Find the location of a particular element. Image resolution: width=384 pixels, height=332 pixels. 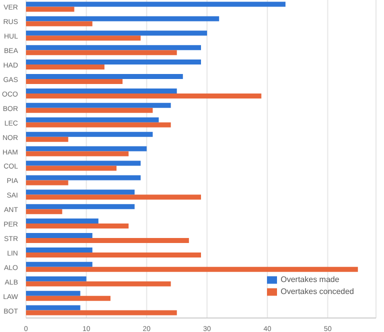

legend-label: Overtakes conceded is located at coordinates (317, 291).